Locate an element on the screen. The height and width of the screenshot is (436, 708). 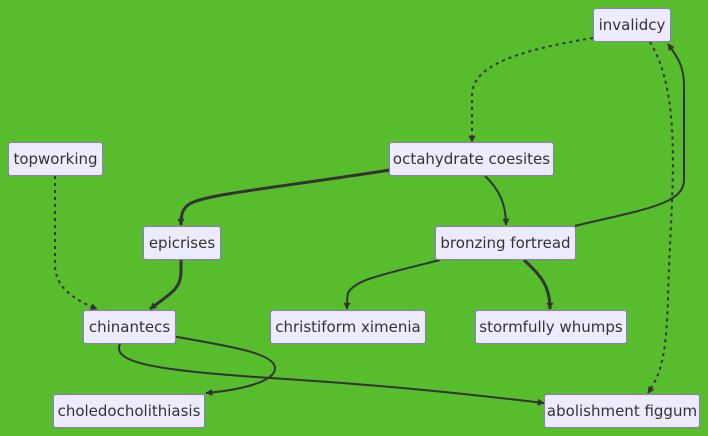
edge-epicrises-to-chinantecs is located at coordinates (166, 285).